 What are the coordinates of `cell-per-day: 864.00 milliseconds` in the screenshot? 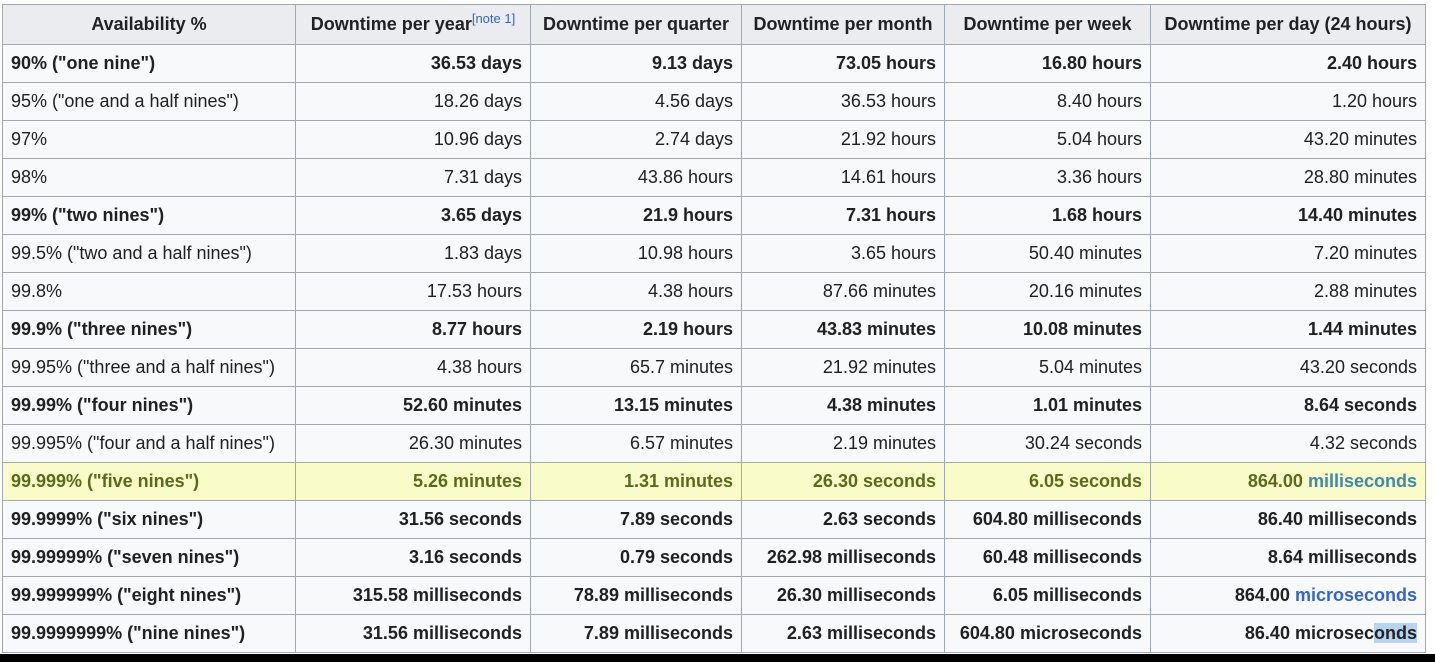 It's located at (1288, 481).